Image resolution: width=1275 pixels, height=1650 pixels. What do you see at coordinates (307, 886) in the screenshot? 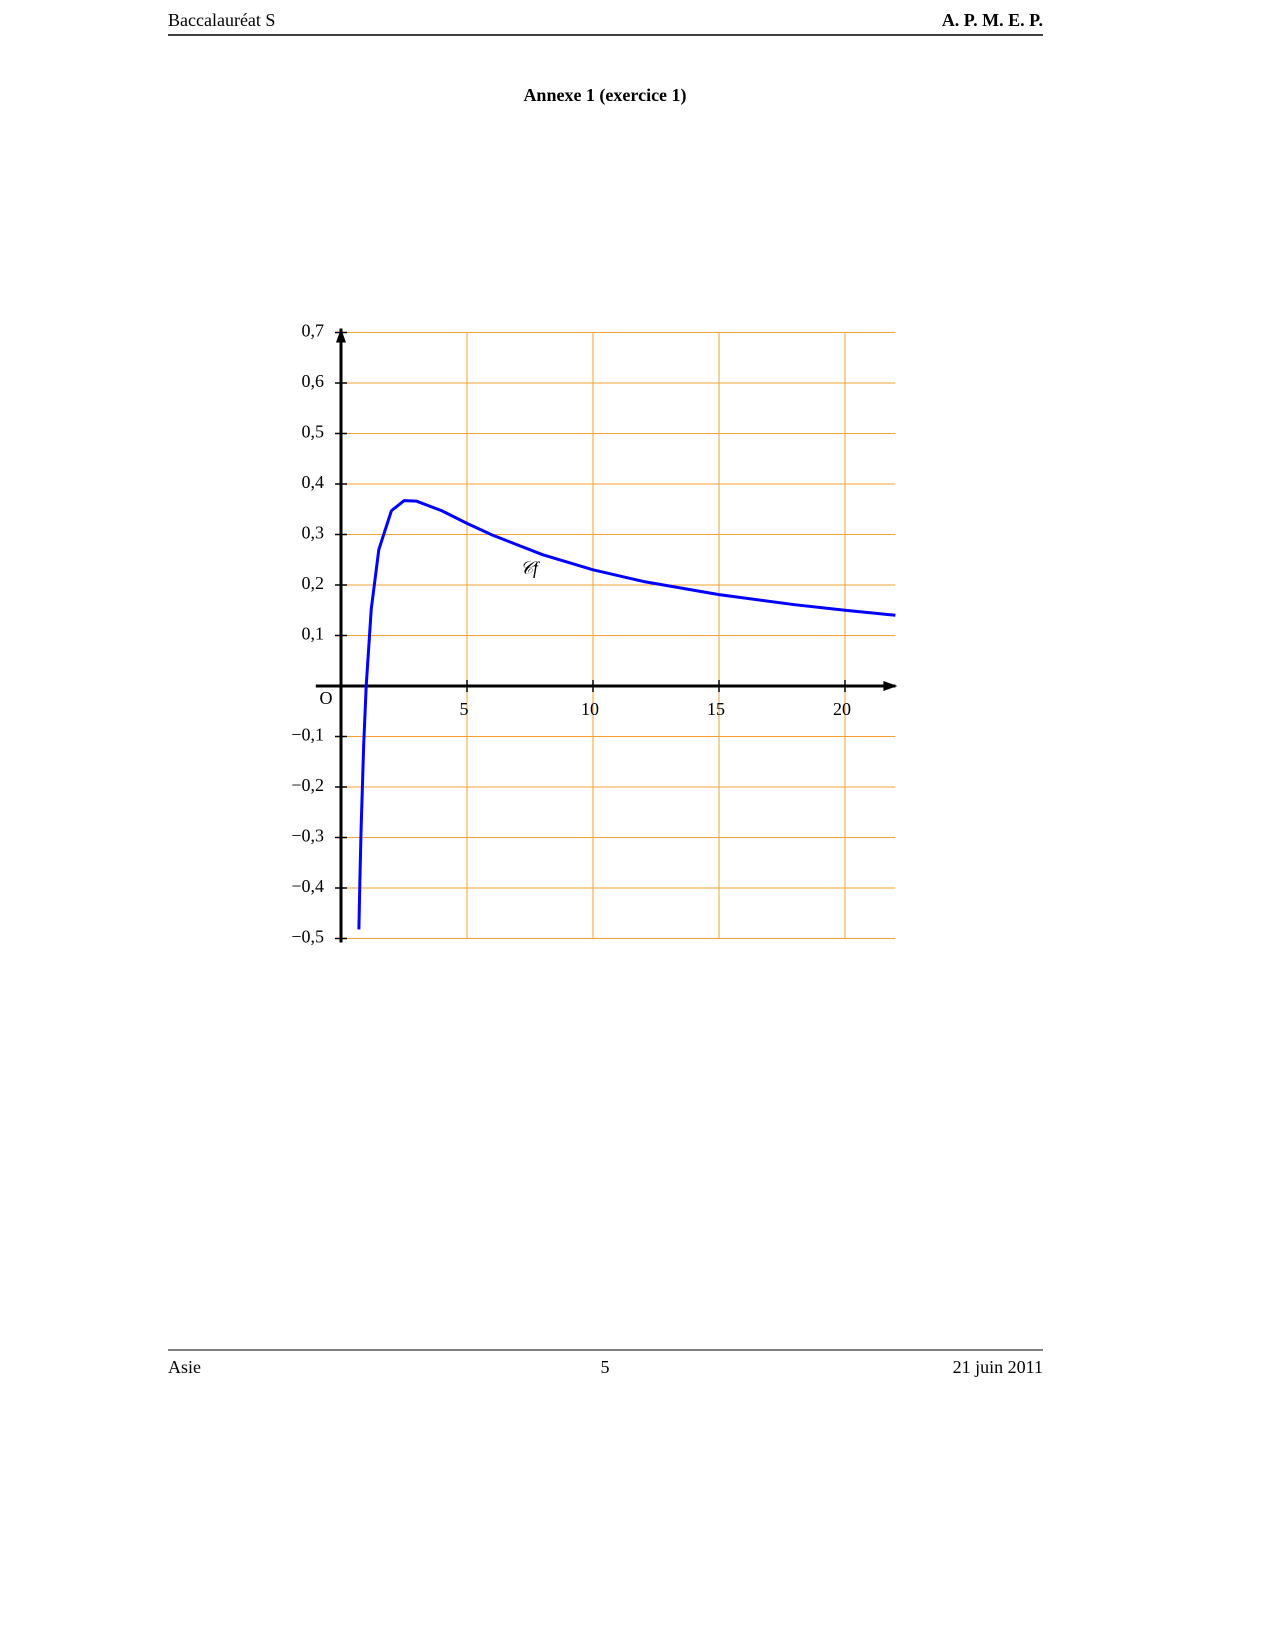
I see `y-tick-label: −0,4` at bounding box center [307, 886].